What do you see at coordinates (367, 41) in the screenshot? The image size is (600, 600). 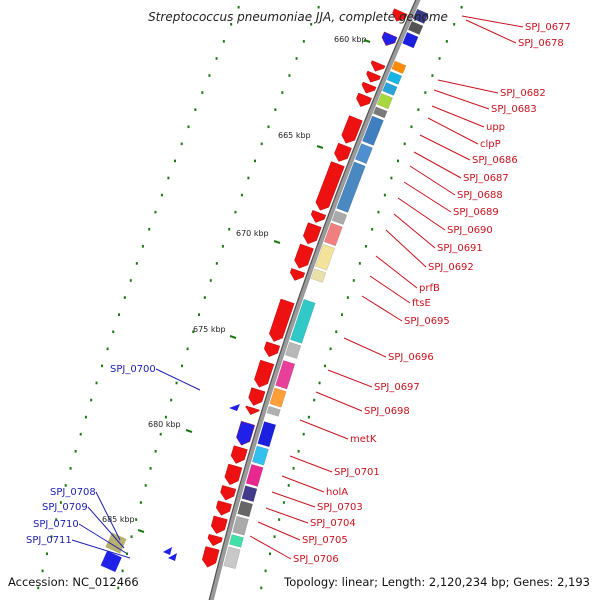 I see `tick-mark` at bounding box center [367, 41].